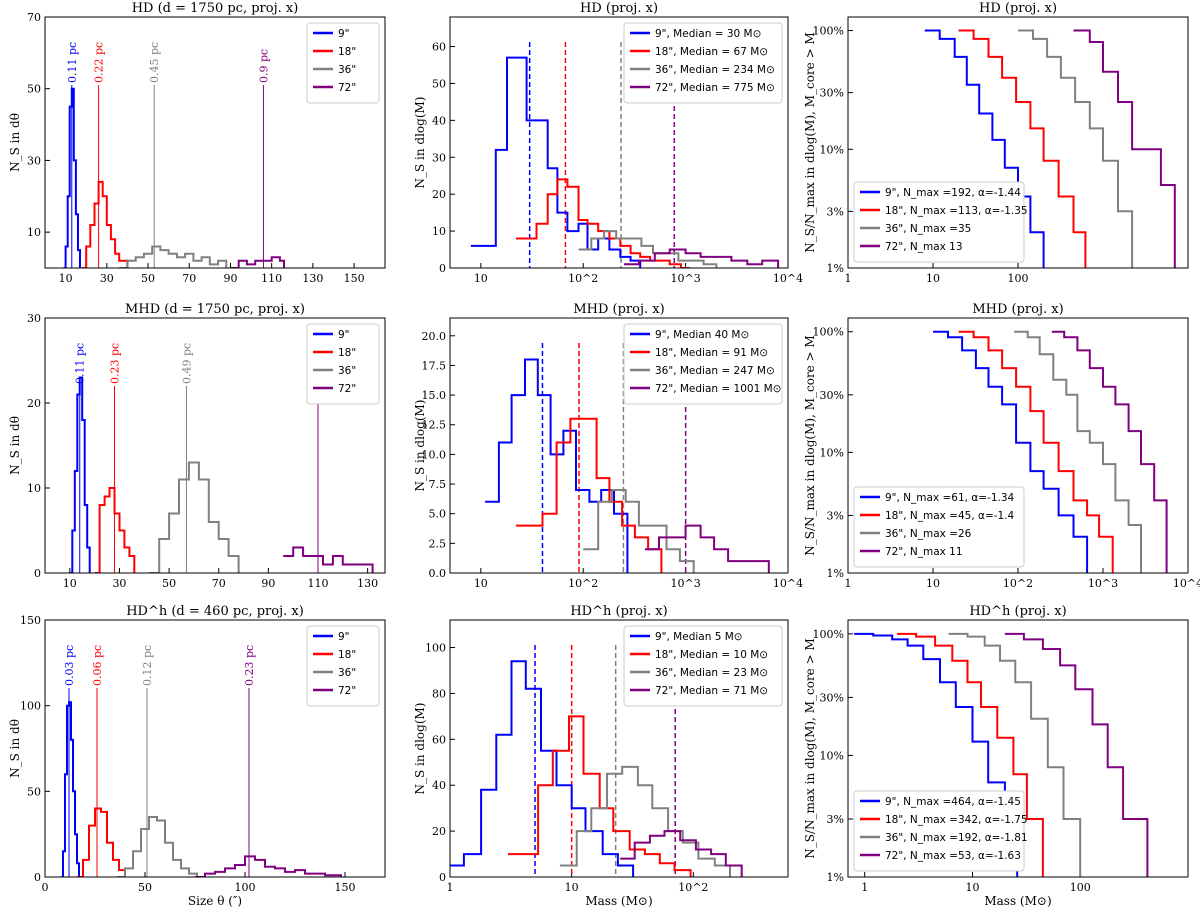 The width and height of the screenshot is (1200, 909). I want to click on y-tick-label: 5.0, so click(438, 514).